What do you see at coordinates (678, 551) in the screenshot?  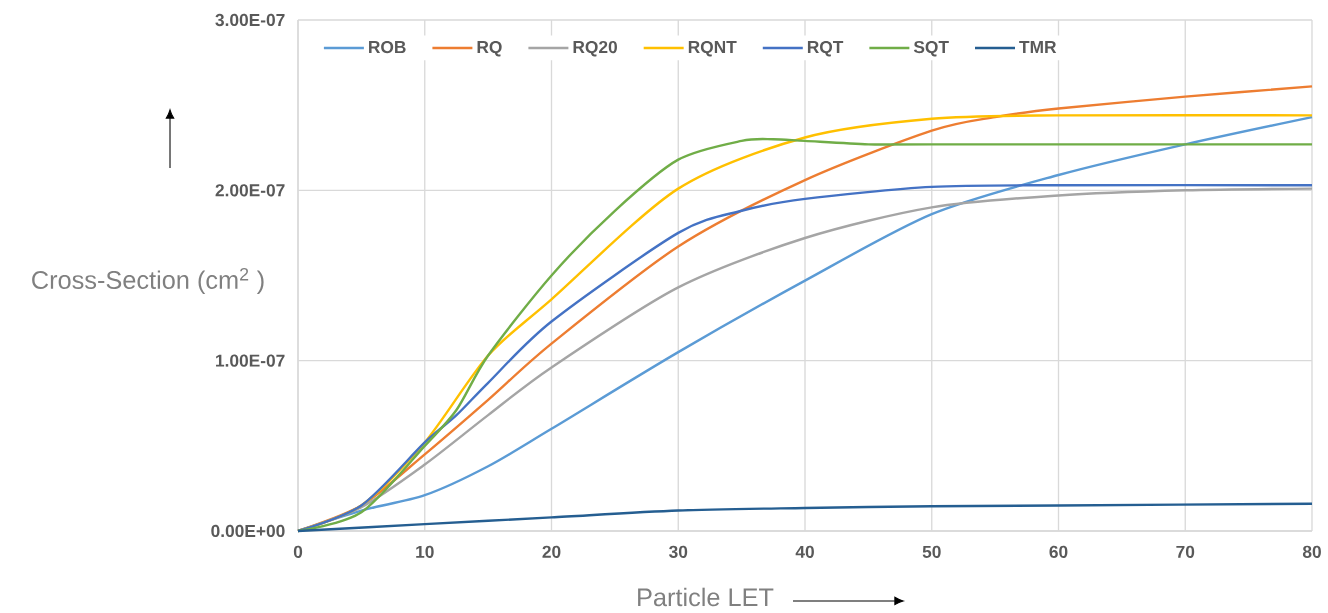 I see `x-tick-label: 30` at bounding box center [678, 551].